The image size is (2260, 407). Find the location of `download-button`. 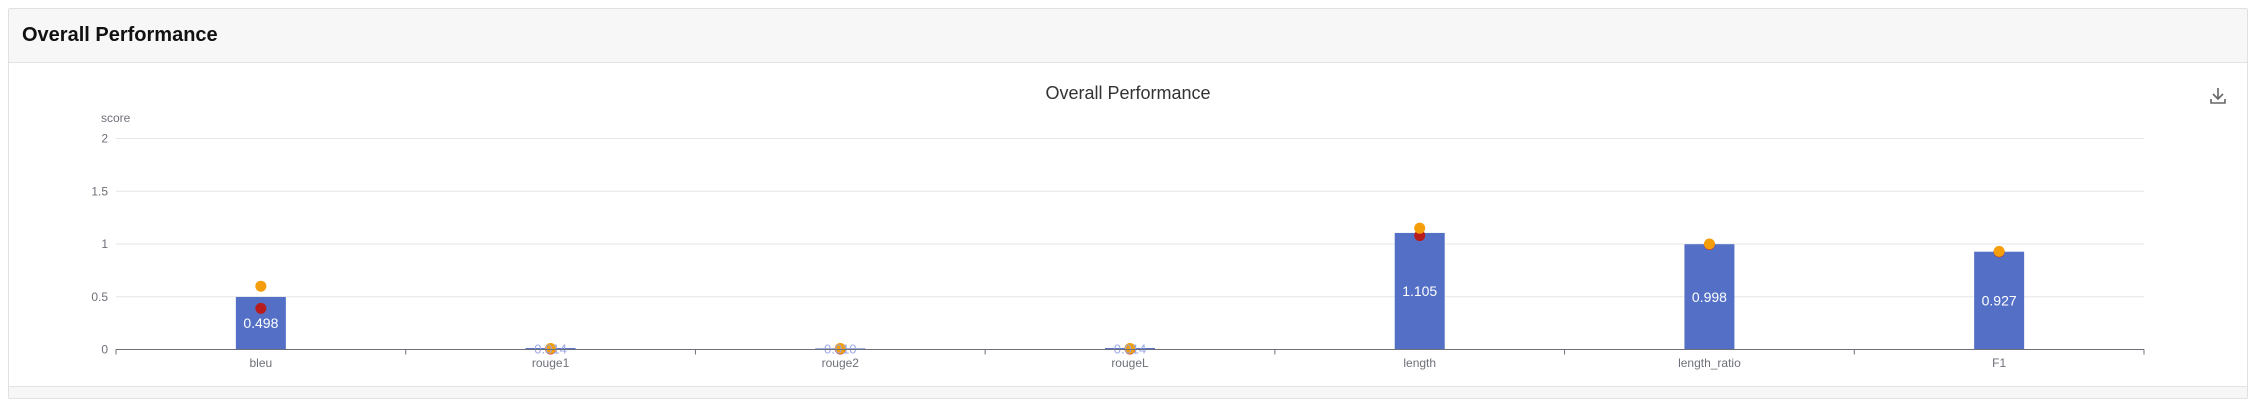

download-button is located at coordinates (2218, 96).